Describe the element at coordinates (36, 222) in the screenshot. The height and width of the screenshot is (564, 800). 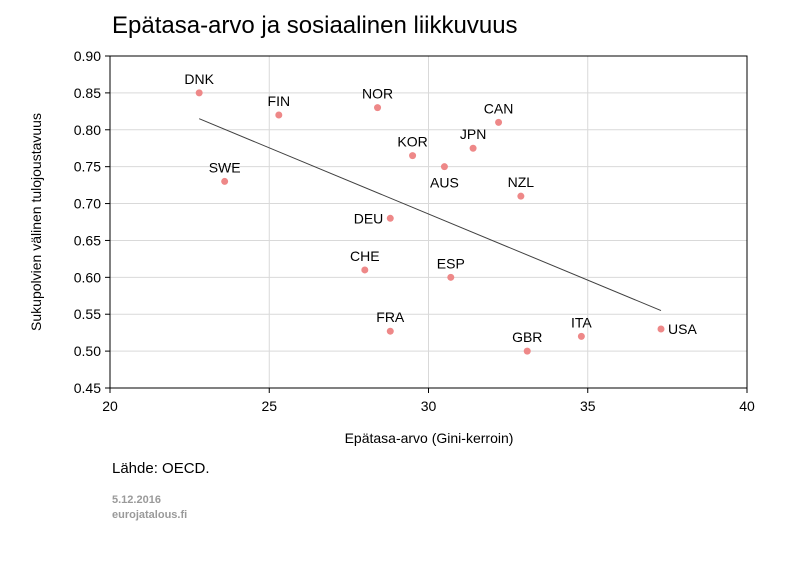
I see `y-axis-label: Sukupolvien välinen tulojoustavuus` at that location.